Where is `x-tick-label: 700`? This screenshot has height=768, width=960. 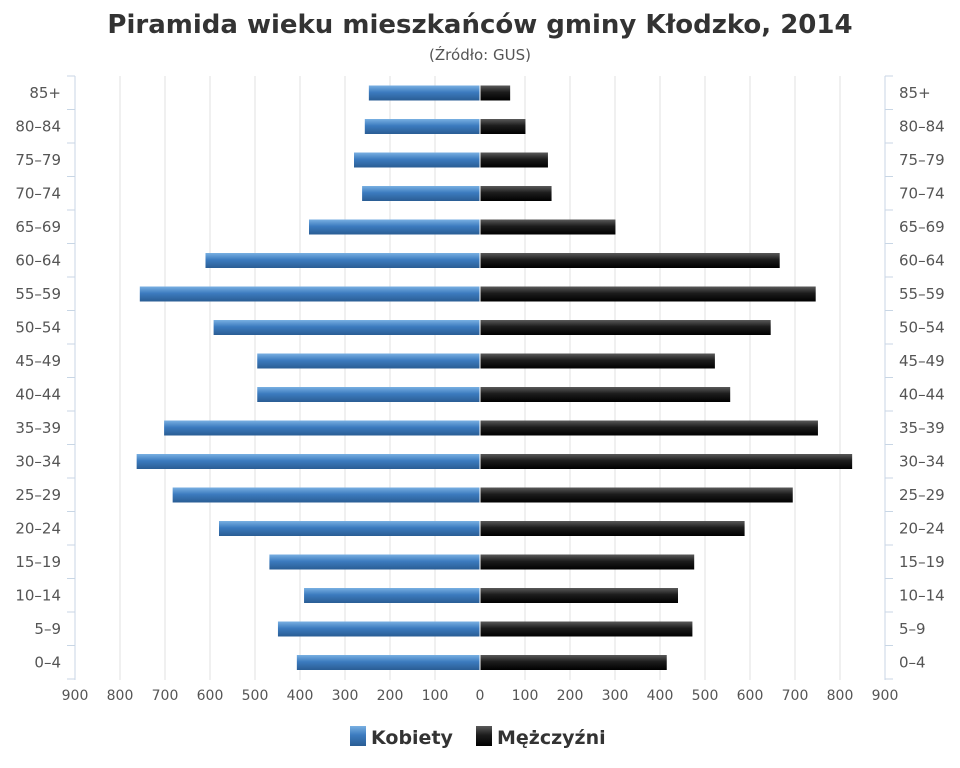 x-tick-label: 700 is located at coordinates (795, 696).